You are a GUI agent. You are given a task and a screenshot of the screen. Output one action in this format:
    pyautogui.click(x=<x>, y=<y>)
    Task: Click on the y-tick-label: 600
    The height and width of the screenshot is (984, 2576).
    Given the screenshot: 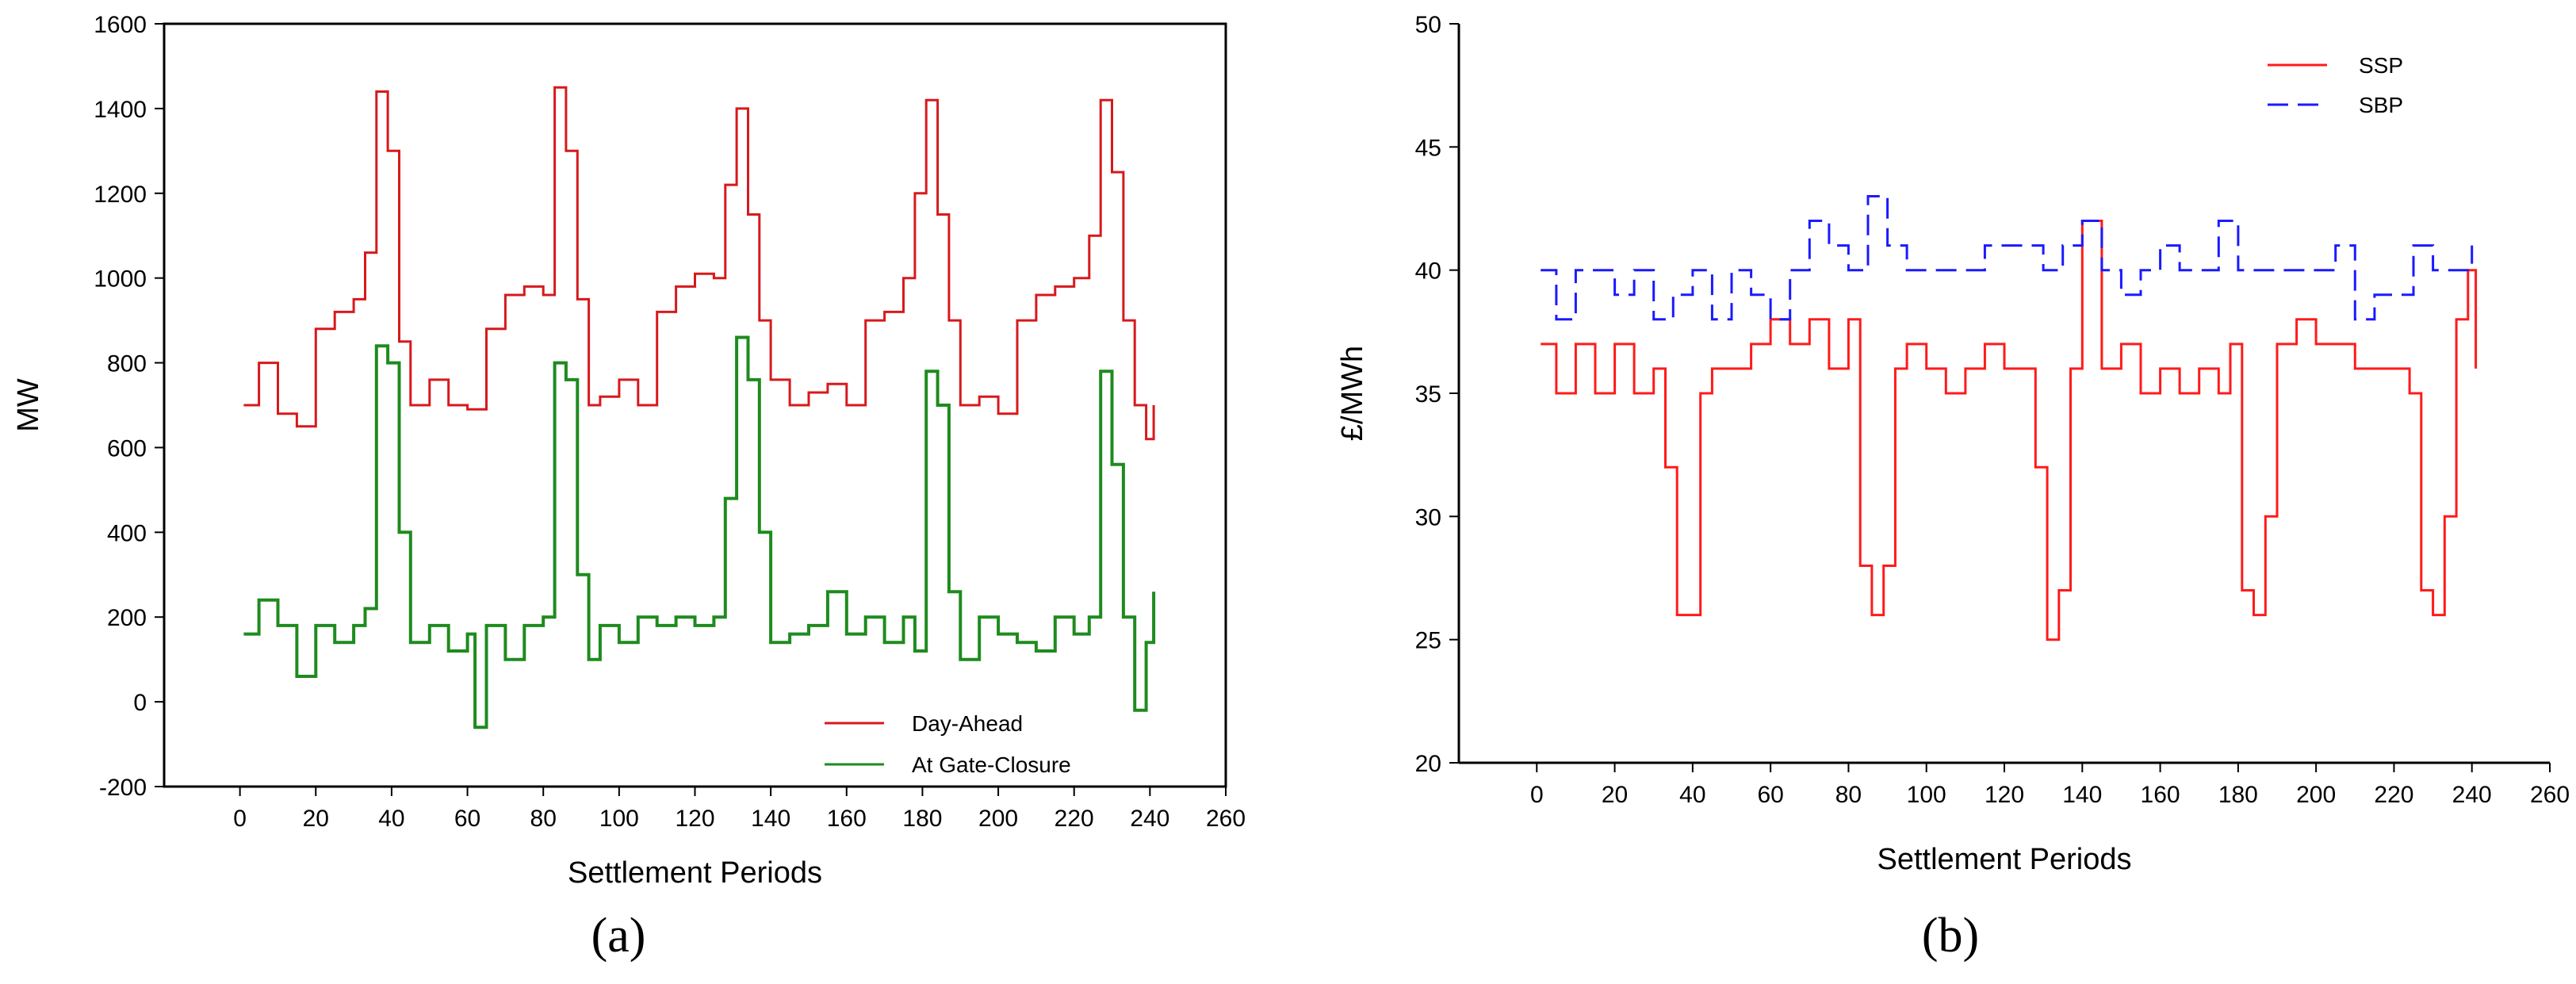 What is the action you would take?
    pyautogui.click(x=127, y=448)
    